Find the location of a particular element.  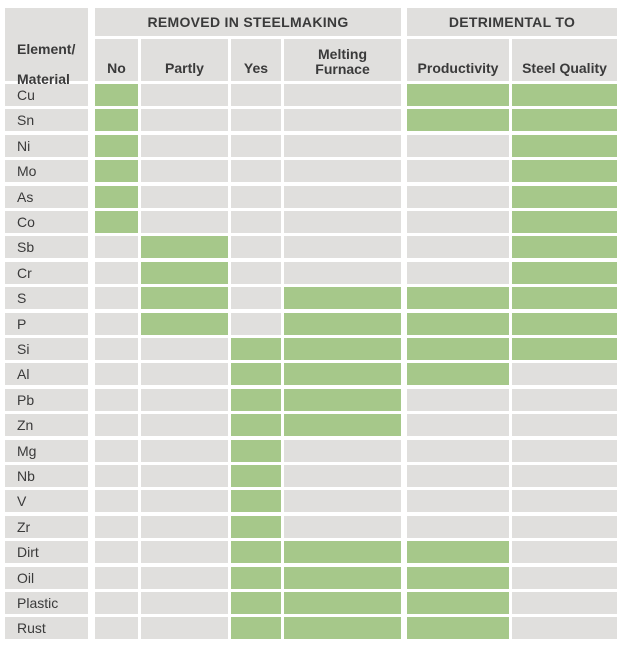

column-header-yes: Yes is located at coordinates (256, 60).